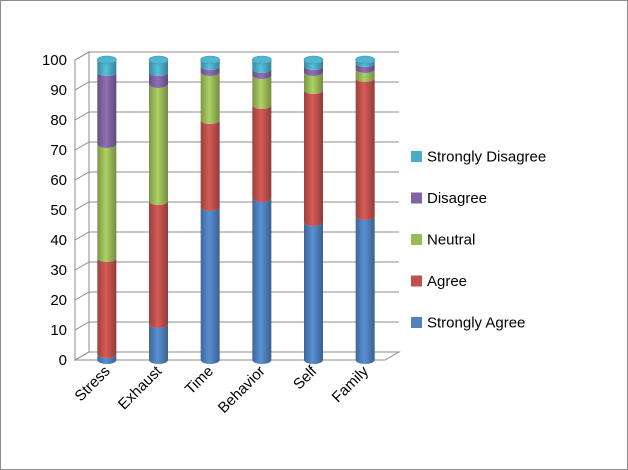  I want to click on floor, so click(237, 356).